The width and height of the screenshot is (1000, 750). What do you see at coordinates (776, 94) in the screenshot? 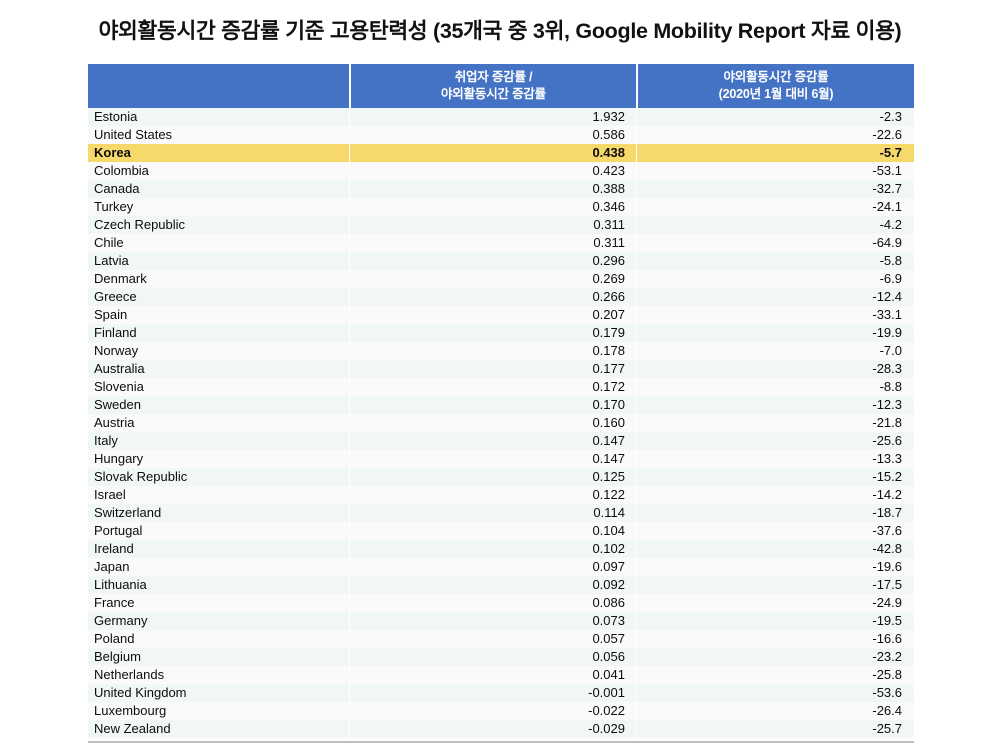
I see `column-header-mobility-line2: (2020년 1월 대비 6월)` at bounding box center [776, 94].